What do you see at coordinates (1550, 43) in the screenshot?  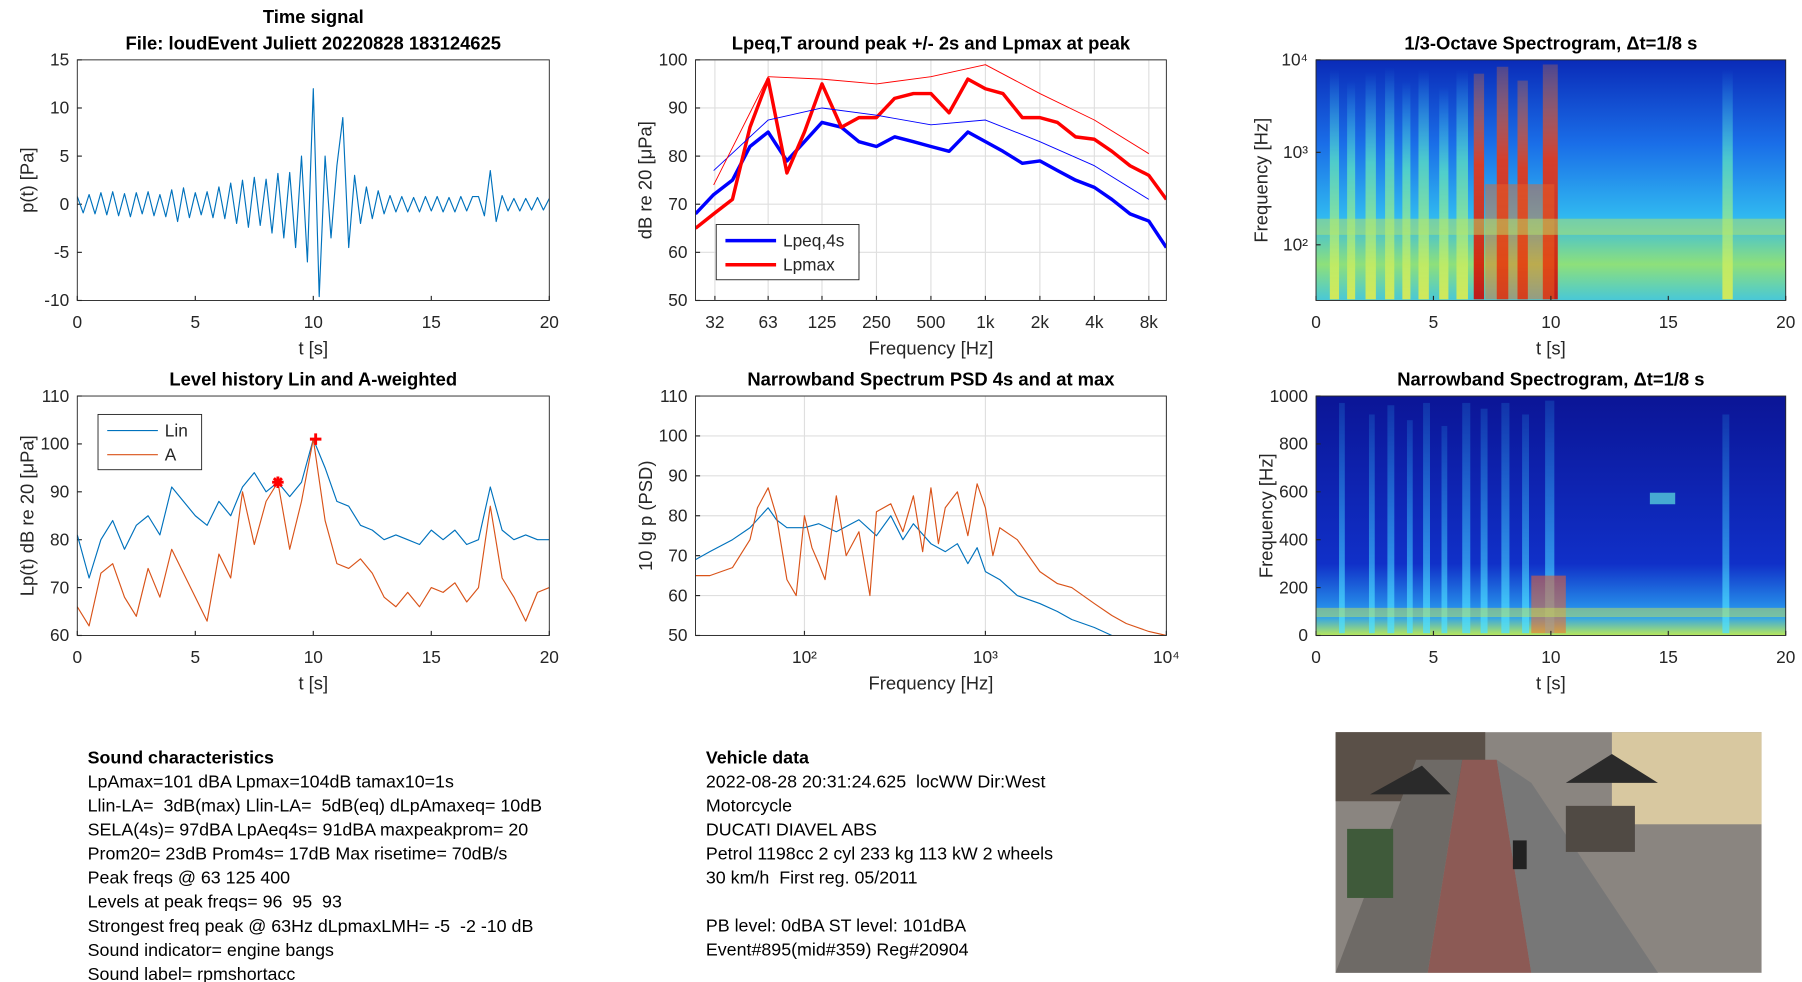 I see `chart-title: 1/3-Octave Spectrogram, Δt=1/8 s` at bounding box center [1550, 43].